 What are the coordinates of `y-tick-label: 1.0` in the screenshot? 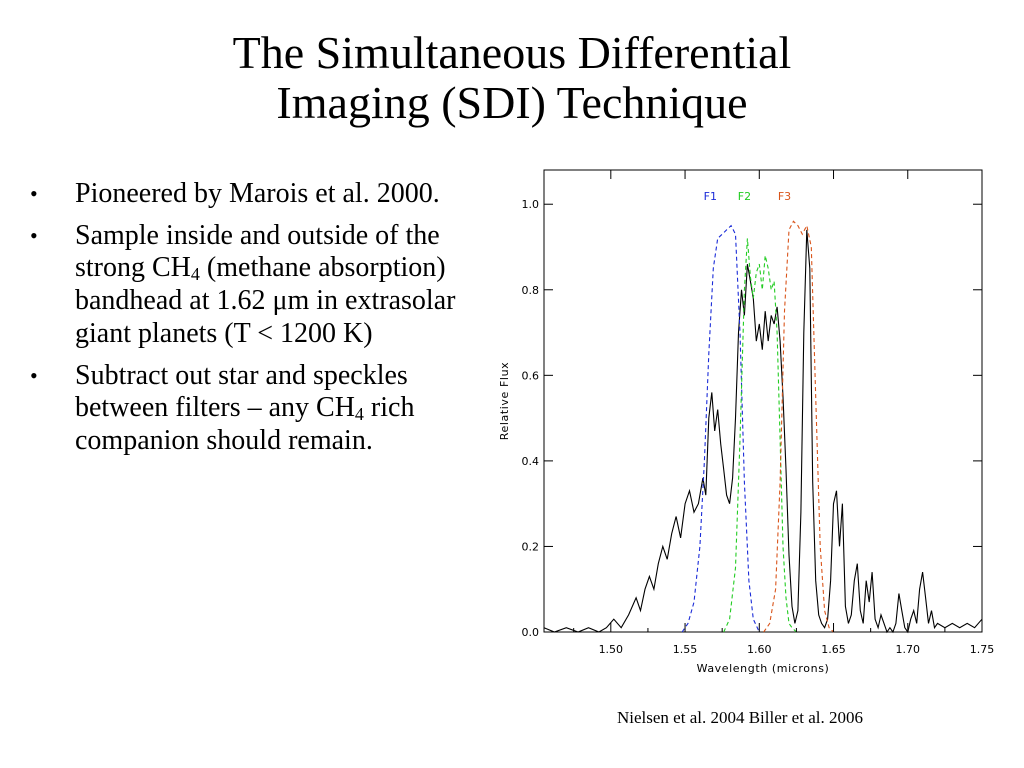 It's located at (531, 204).